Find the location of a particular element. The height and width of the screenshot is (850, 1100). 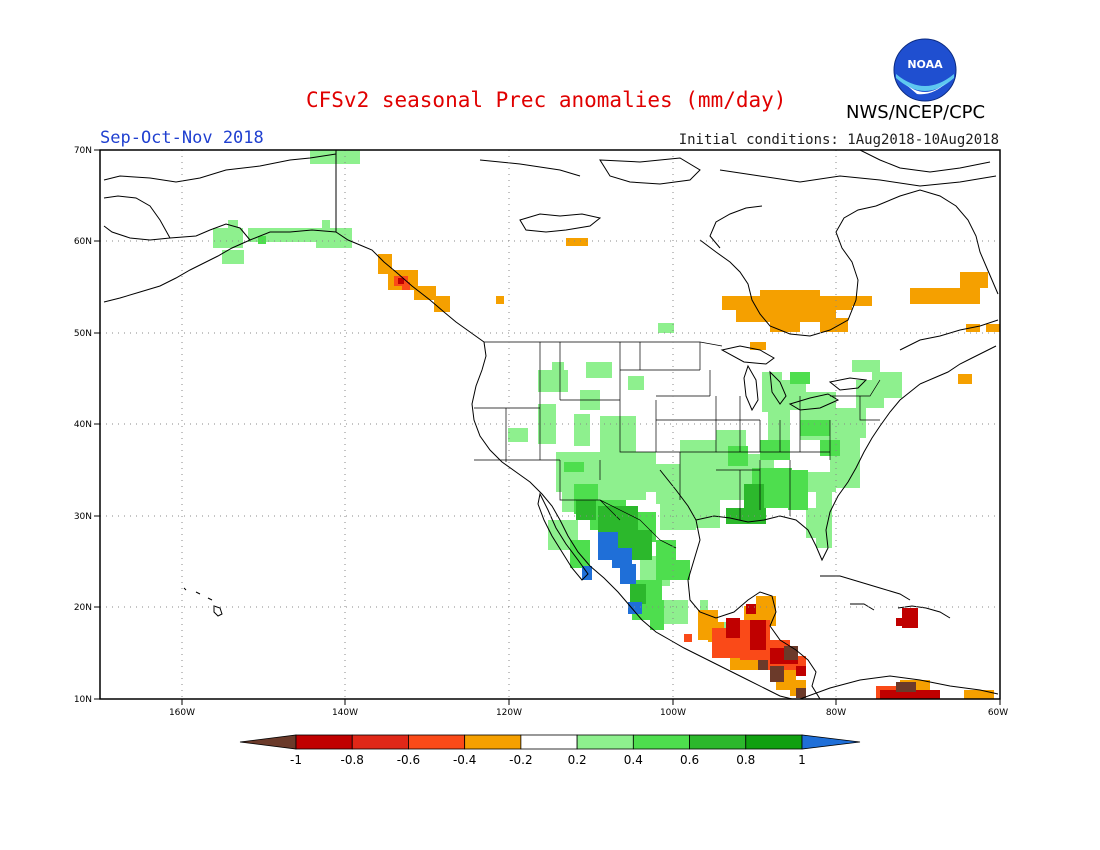

chart-title: CFSv2 seasonal Prec anomalies (mm/day) is located at coordinates (546, 100).